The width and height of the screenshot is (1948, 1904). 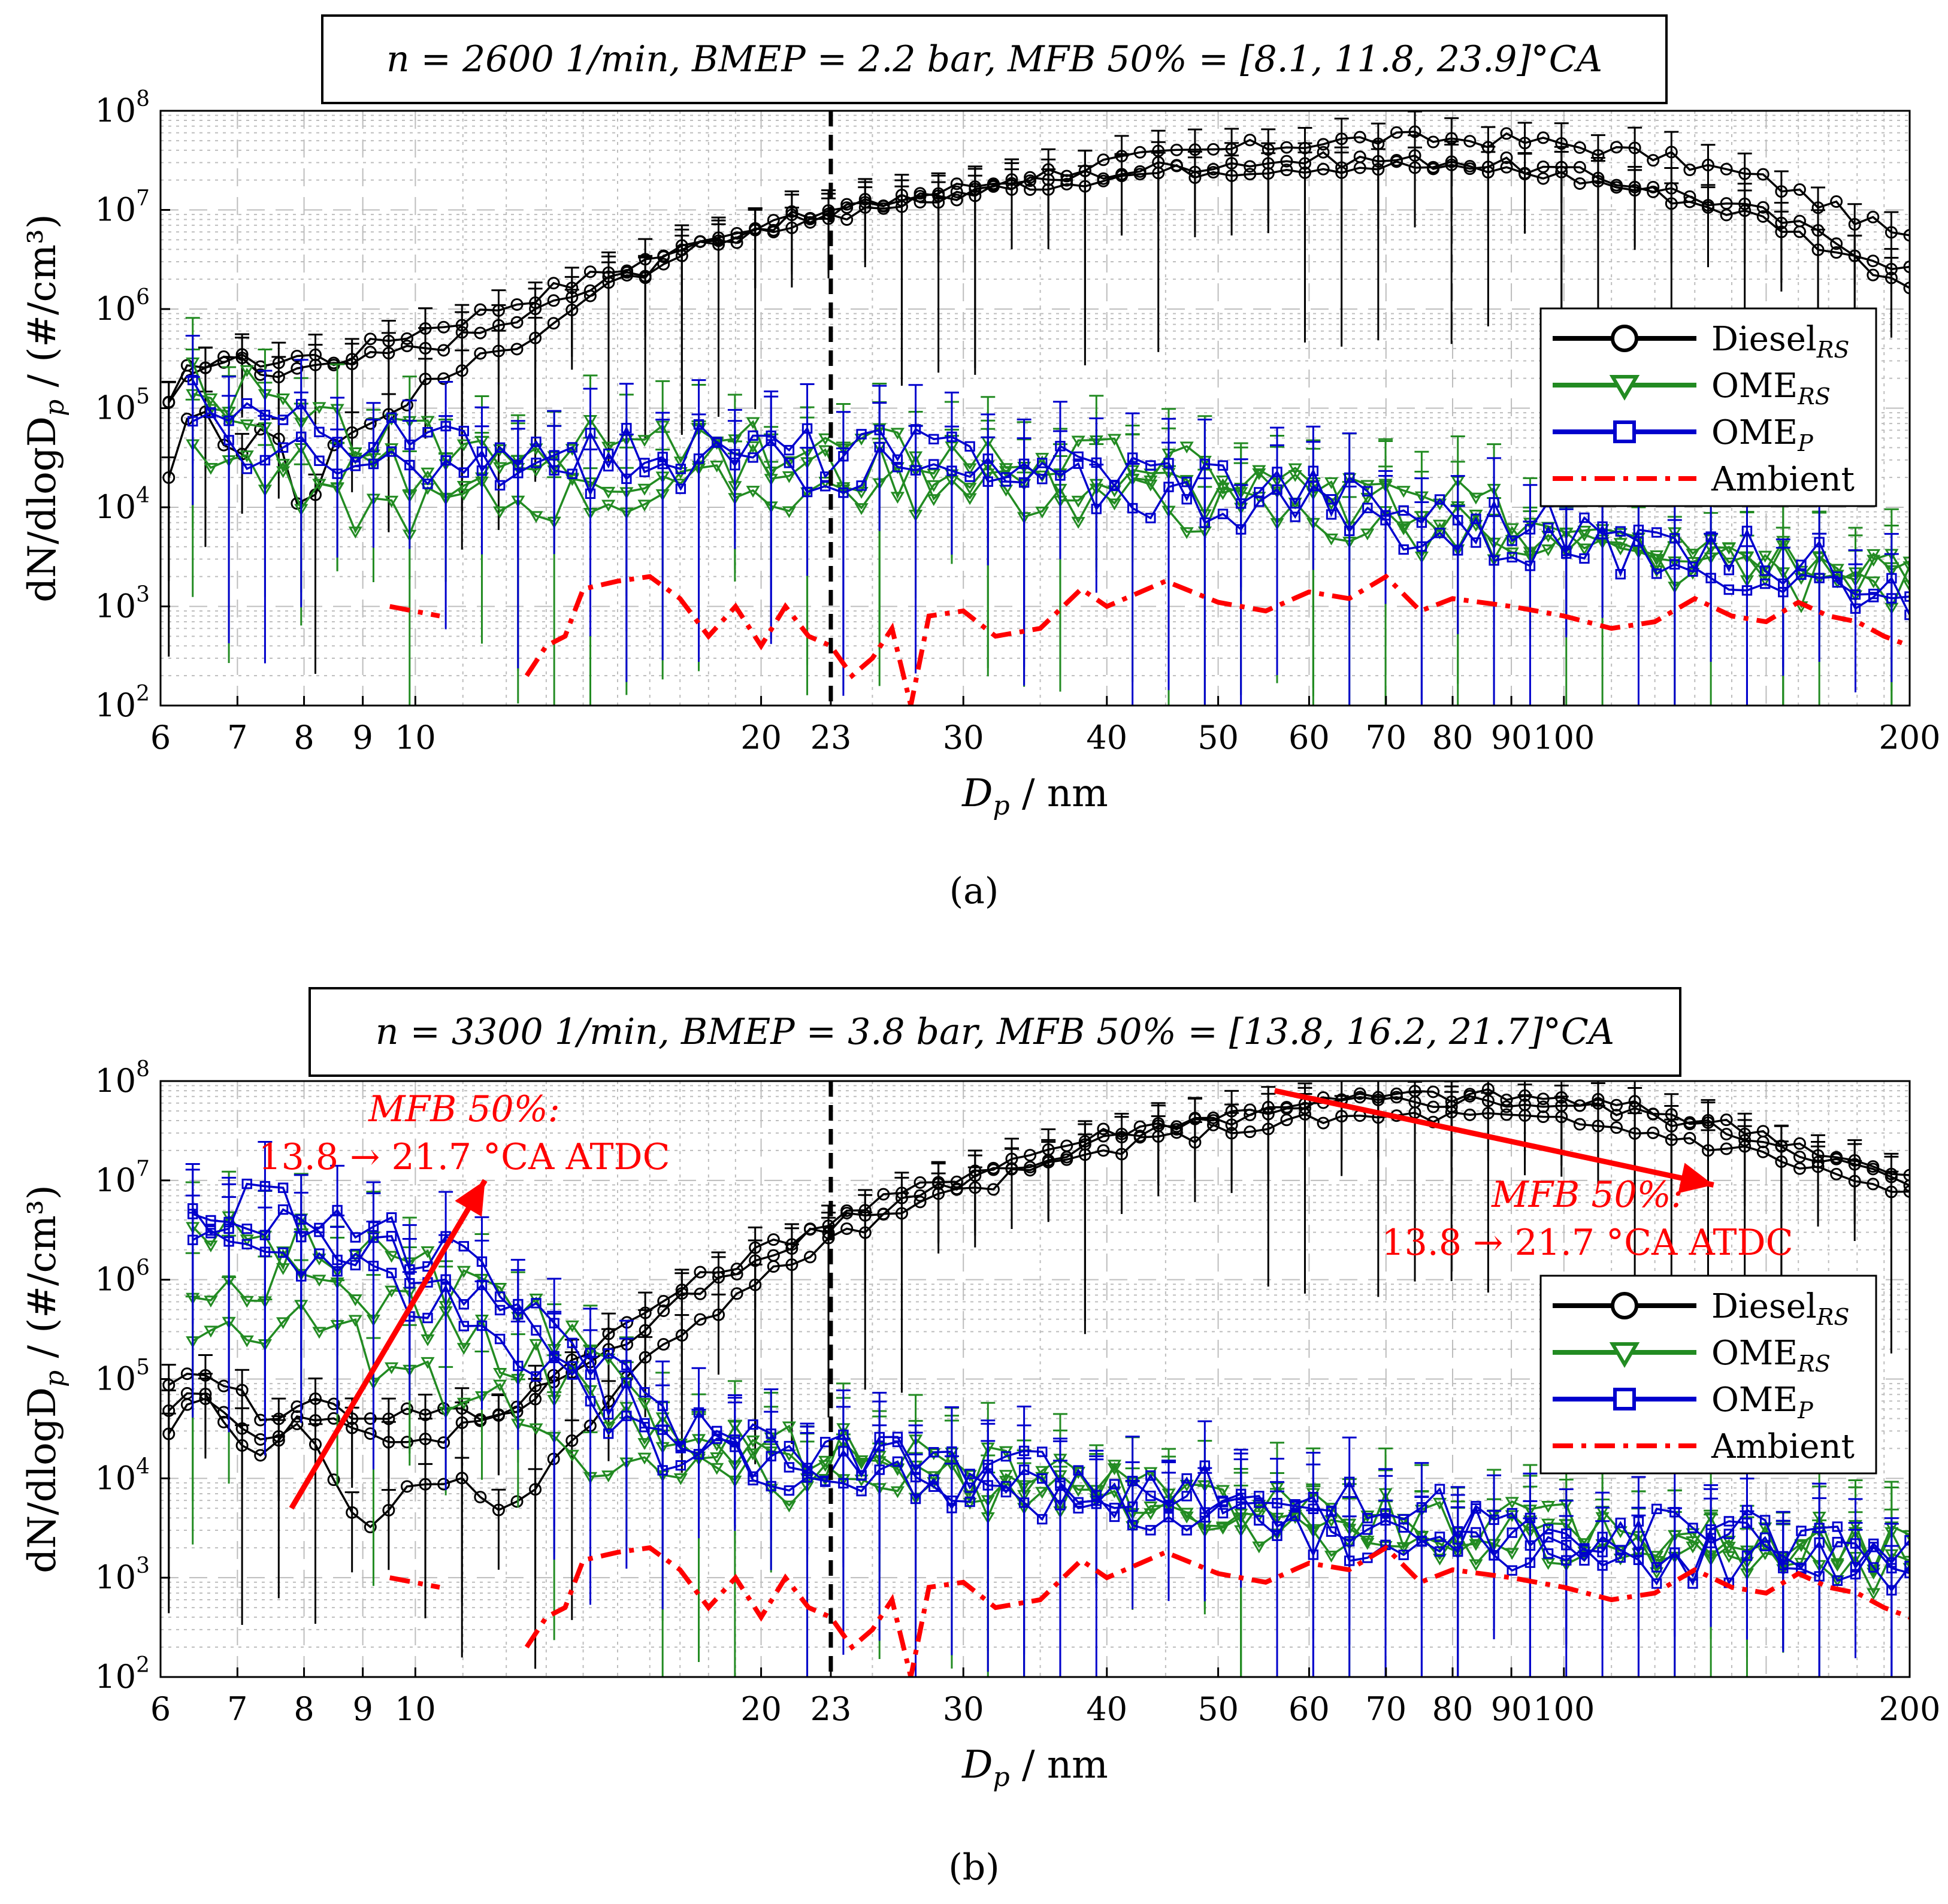 I want to click on annotation-text-line2: 13.8 → 21.7 °CA ATDC, so click(x=464, y=1157).